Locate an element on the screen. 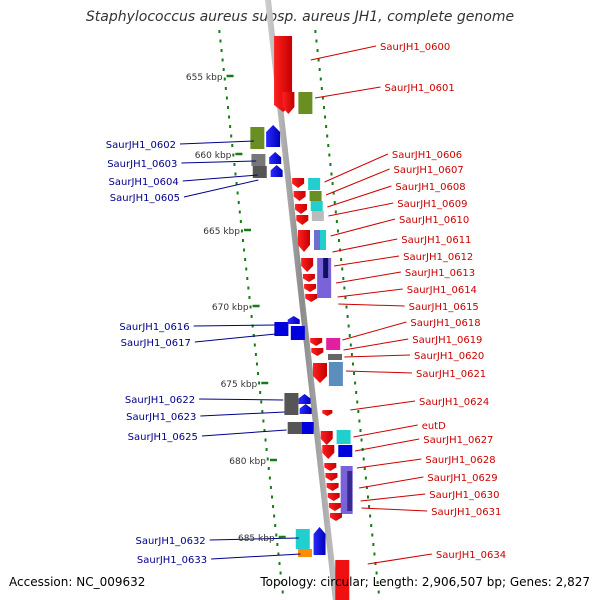 The image size is (600, 600). scale-tick-label: 680 kbp is located at coordinates (247, 462).